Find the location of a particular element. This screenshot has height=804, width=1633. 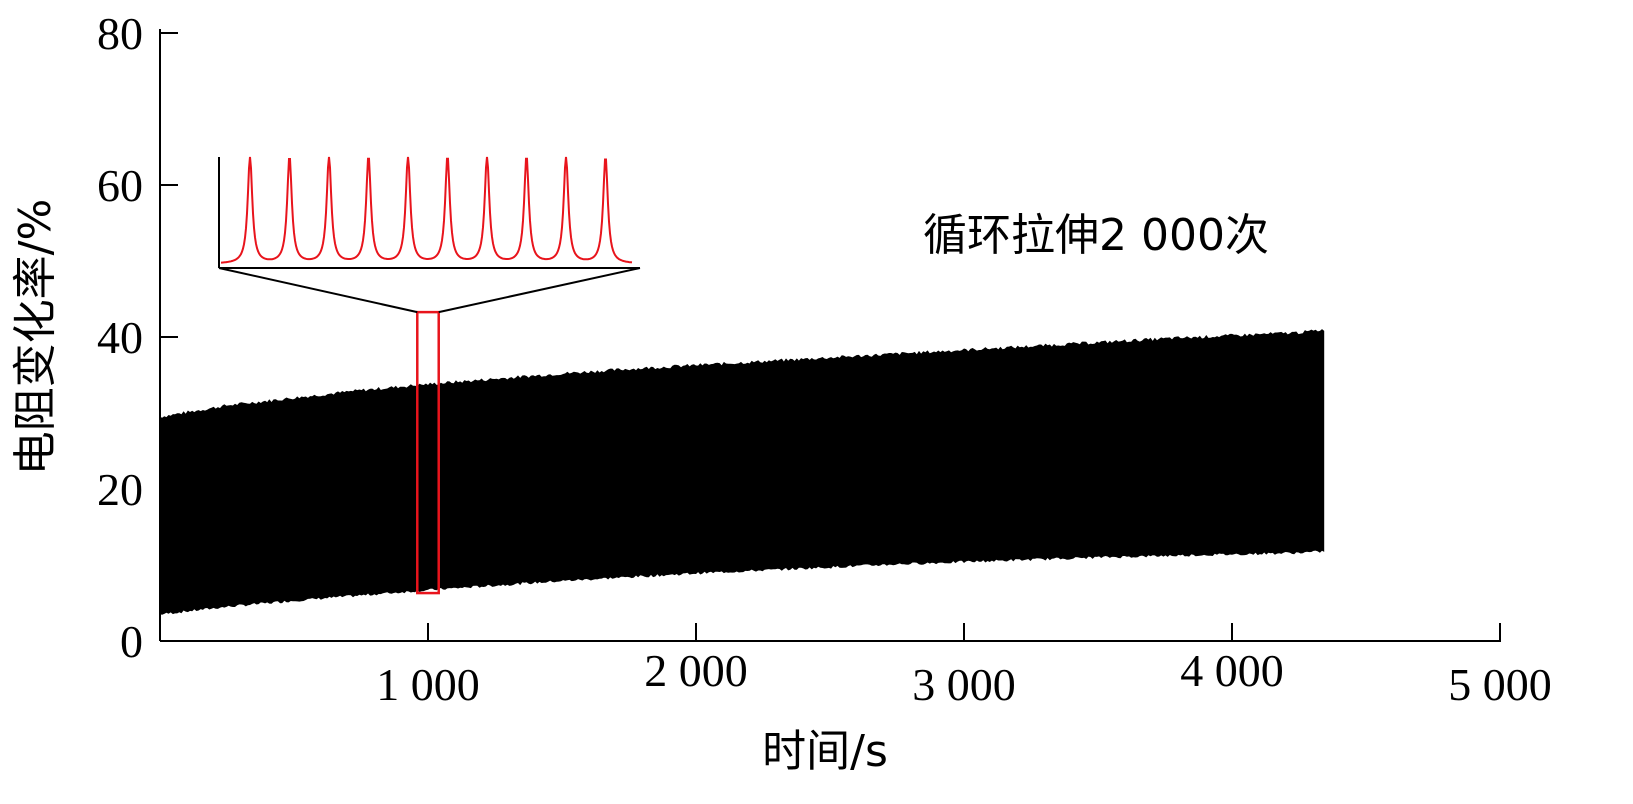

inset-signal-line is located at coordinates (426, 210).